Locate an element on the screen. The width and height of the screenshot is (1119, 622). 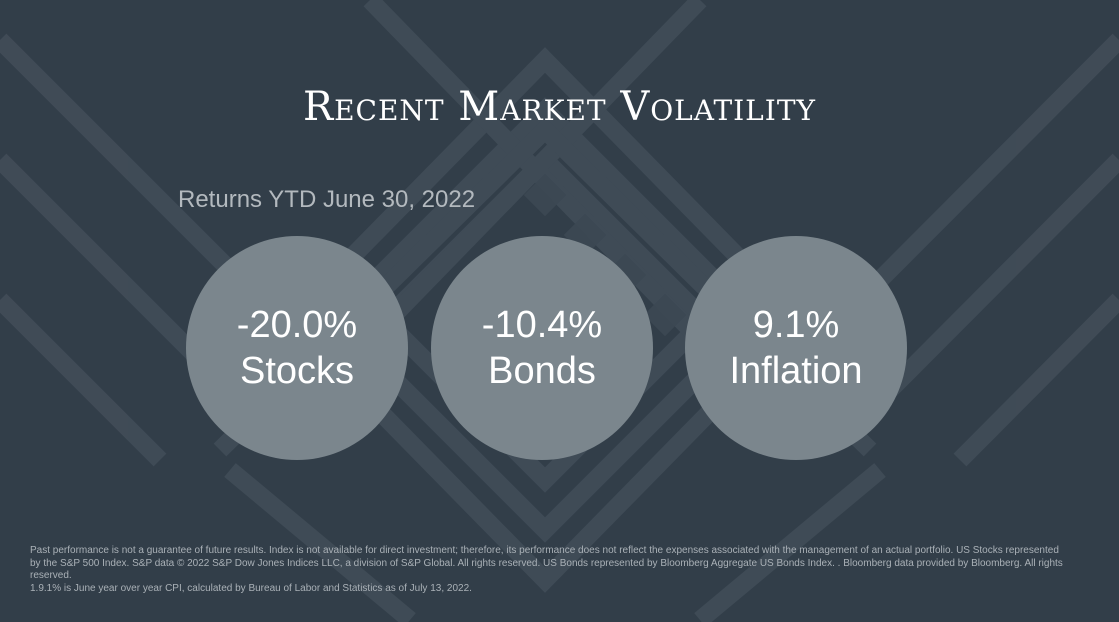
page-title: Recent Market Volatility is located at coordinates (559, 107).